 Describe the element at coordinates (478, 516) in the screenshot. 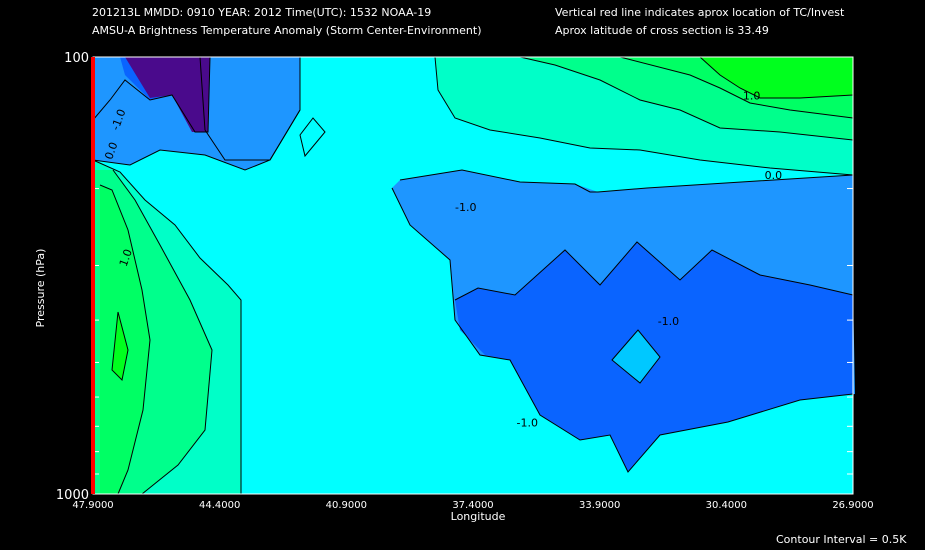

I see `x-axis-title: Longitude` at that location.